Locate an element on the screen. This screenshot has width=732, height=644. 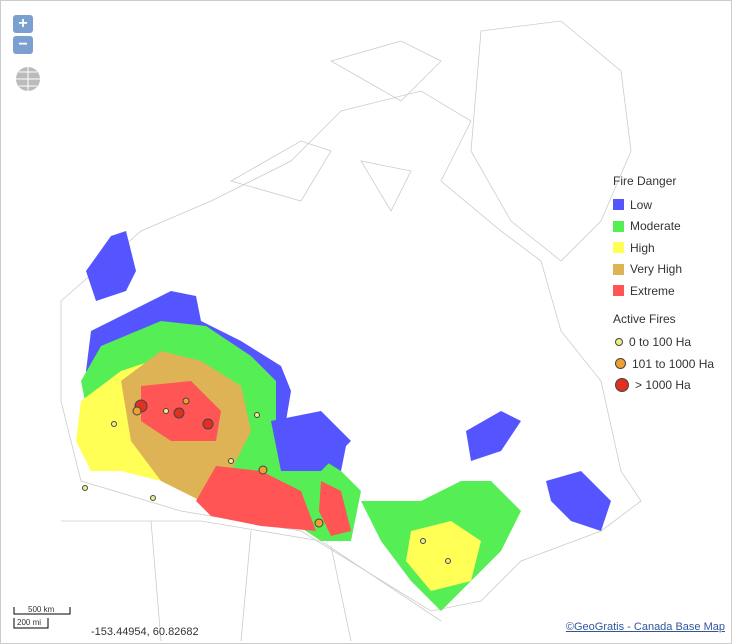
globe-icon is located at coordinates (28, 79).